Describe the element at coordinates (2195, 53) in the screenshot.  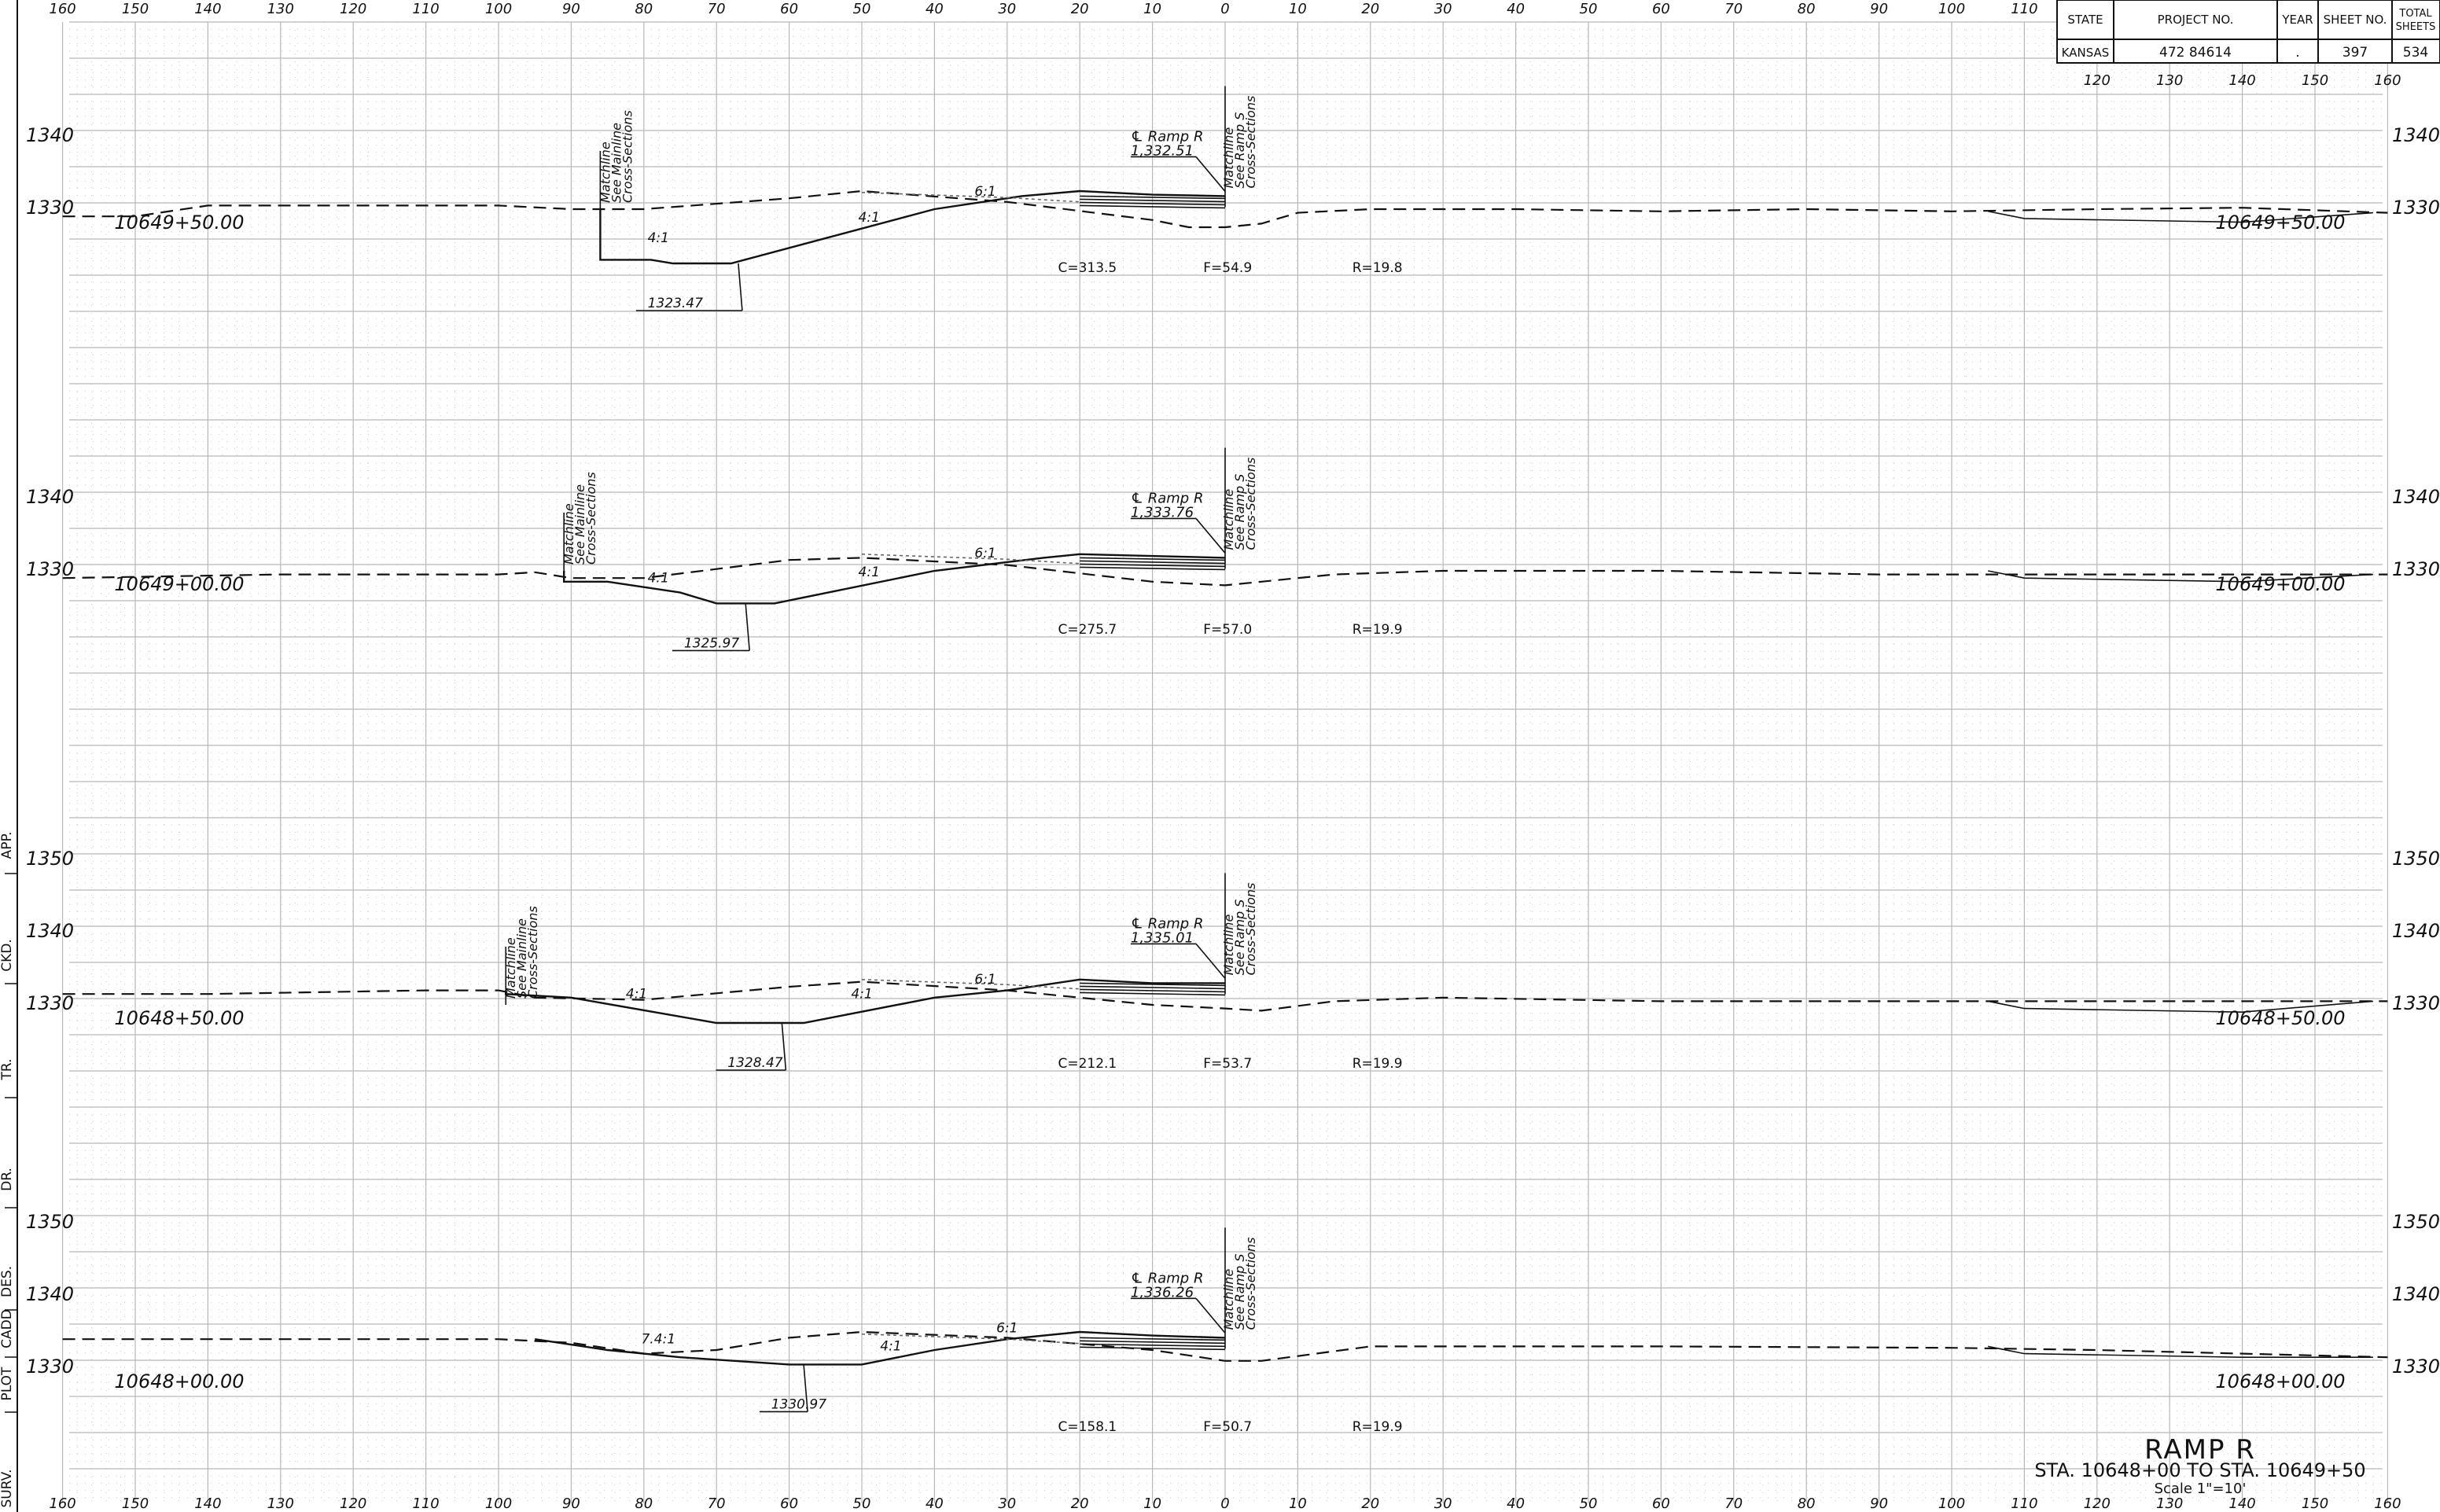
I see `tb-value-project: 472 84614` at that location.